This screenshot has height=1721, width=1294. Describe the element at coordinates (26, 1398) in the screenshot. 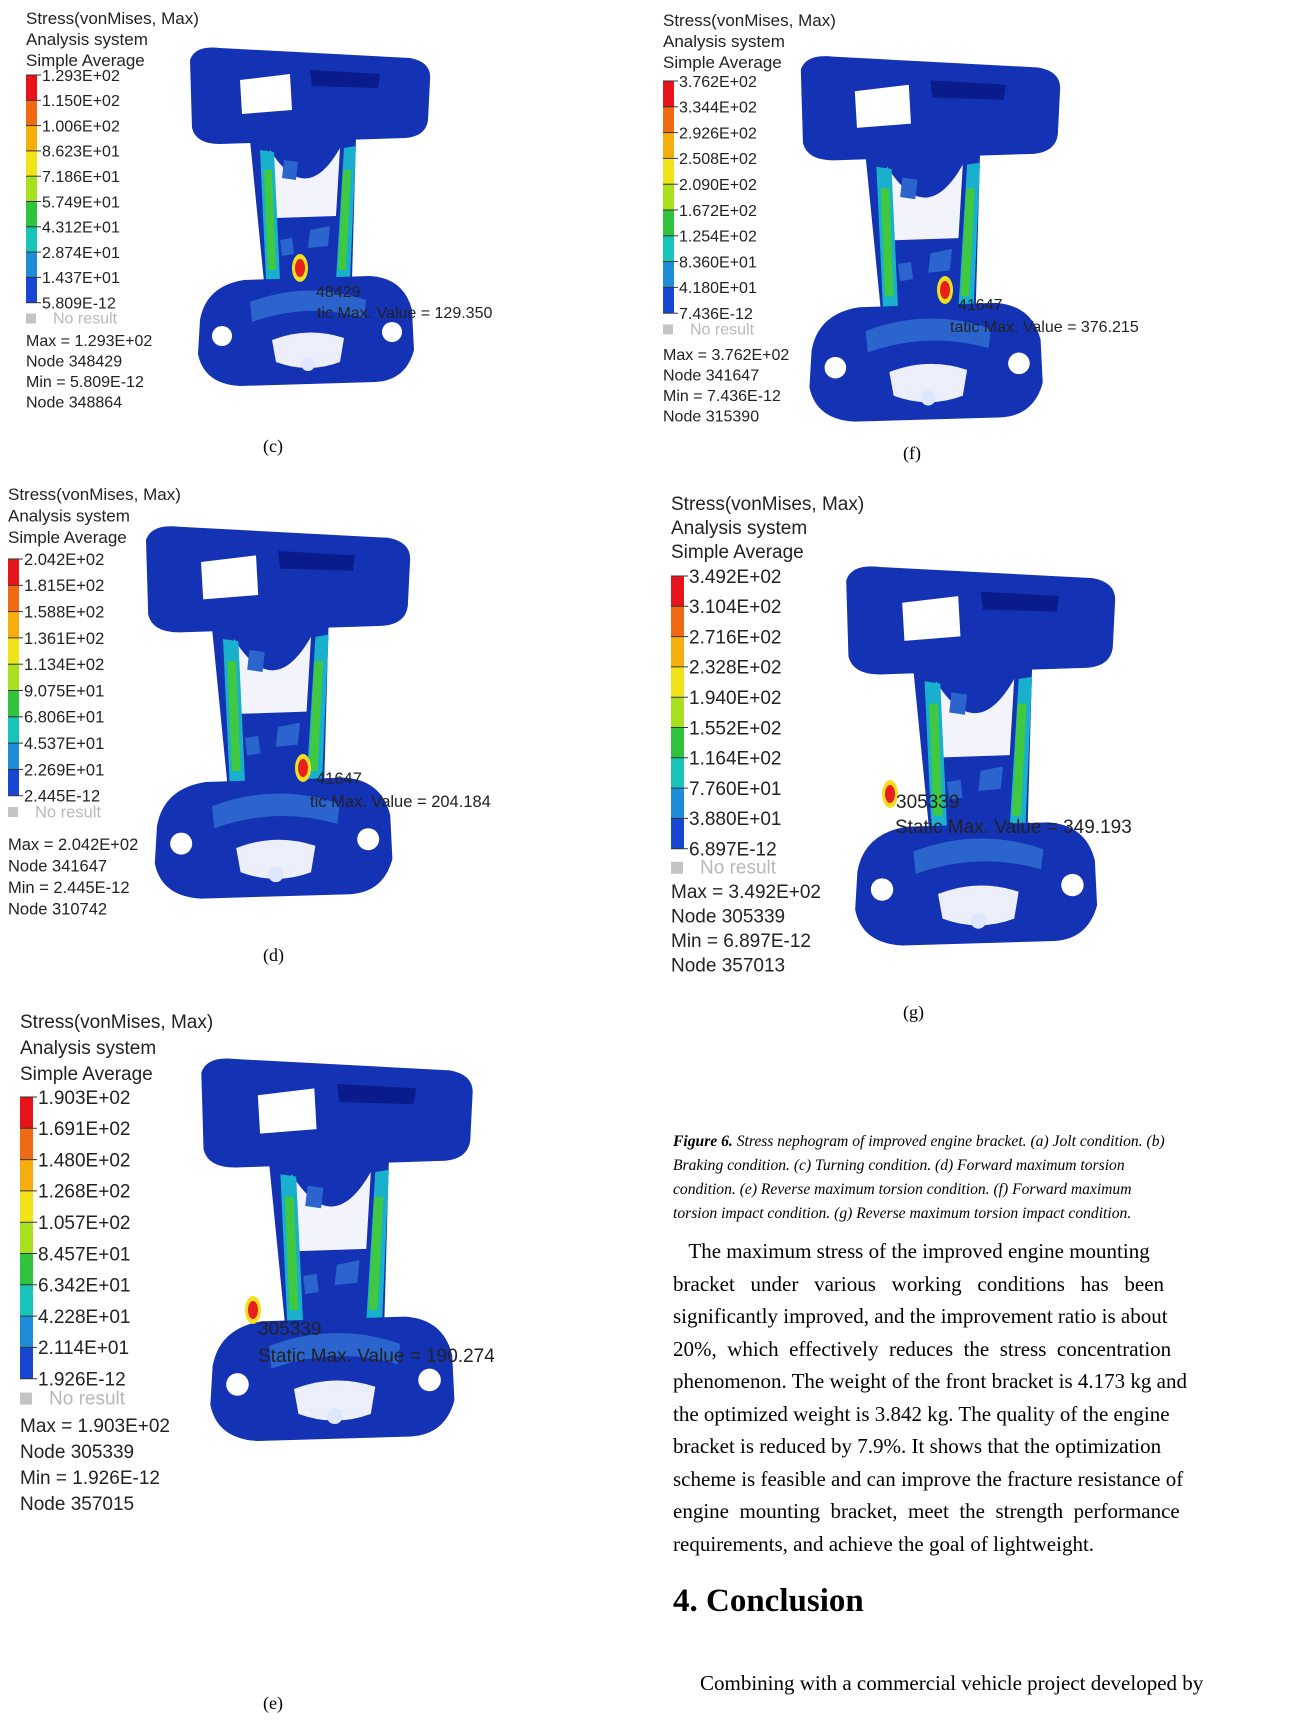

I see `no-result-swatch` at that location.